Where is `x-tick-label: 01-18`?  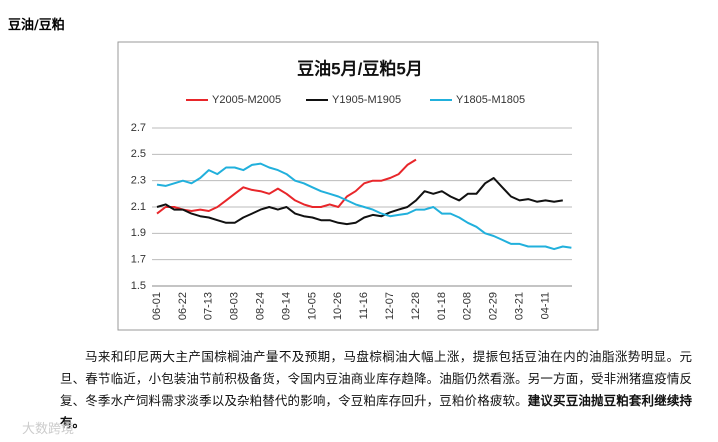 x-tick-label: 01-18 is located at coordinates (442, 306).